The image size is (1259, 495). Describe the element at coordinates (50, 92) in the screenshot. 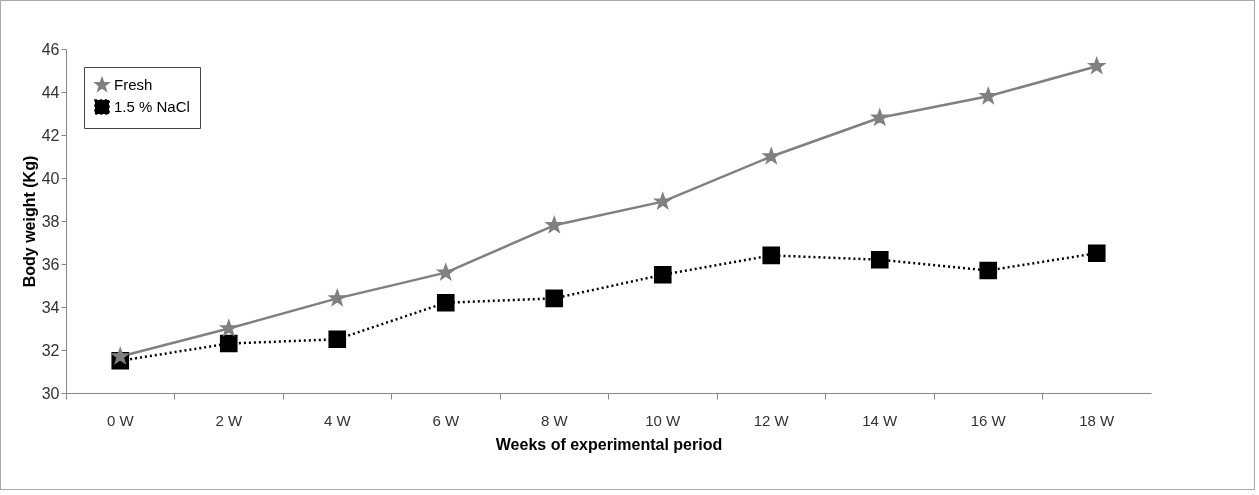

I see `y-tick-label: 44` at that location.